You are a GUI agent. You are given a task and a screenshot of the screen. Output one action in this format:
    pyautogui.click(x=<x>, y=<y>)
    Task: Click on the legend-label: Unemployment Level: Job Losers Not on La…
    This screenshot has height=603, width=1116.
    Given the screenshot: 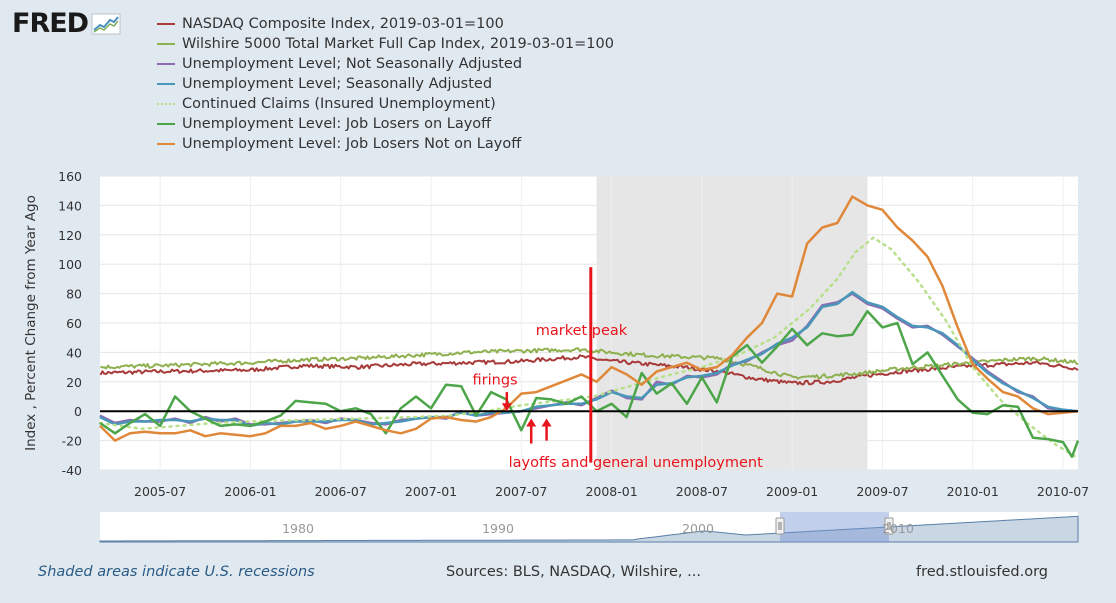 What is the action you would take?
    pyautogui.click(x=352, y=144)
    